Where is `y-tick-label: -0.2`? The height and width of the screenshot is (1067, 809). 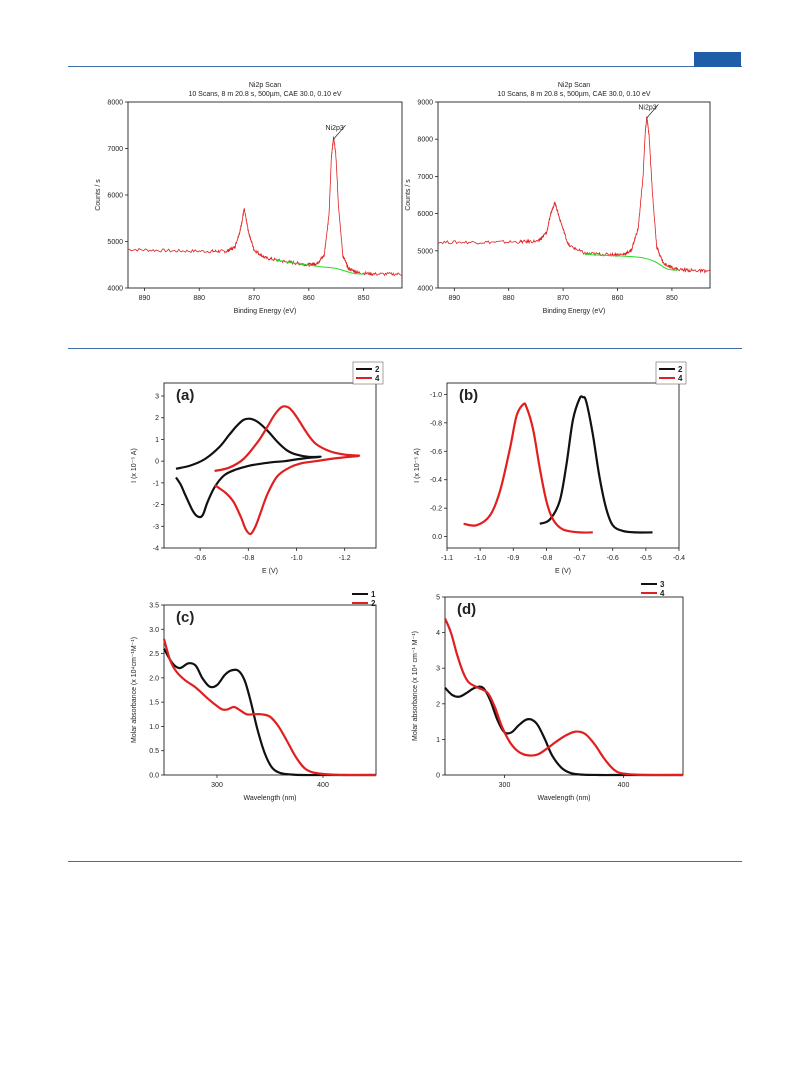
y-tick-label: -0.2 is located at coordinates (436, 509).